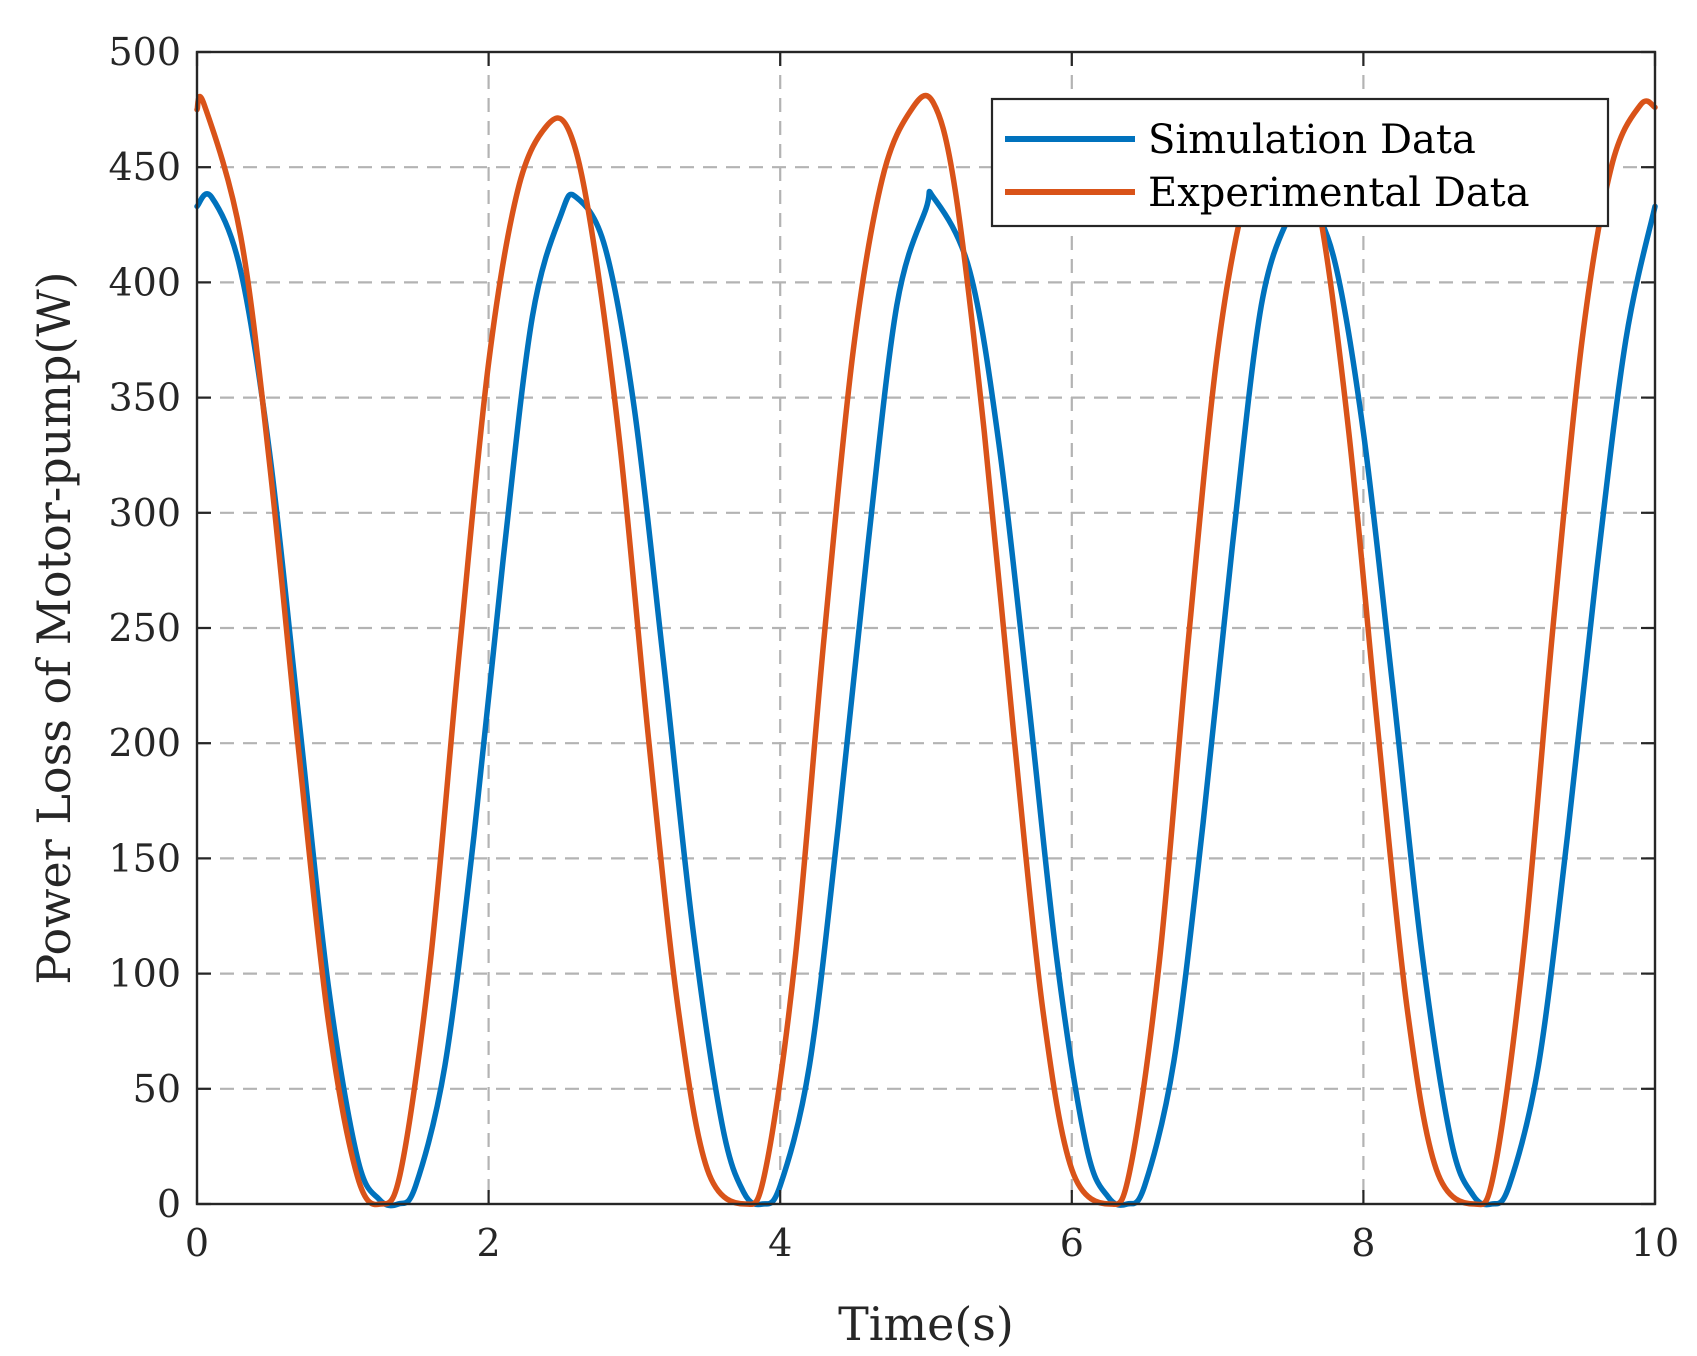  I want to click on y-tick-label: 150, so click(144, 858).